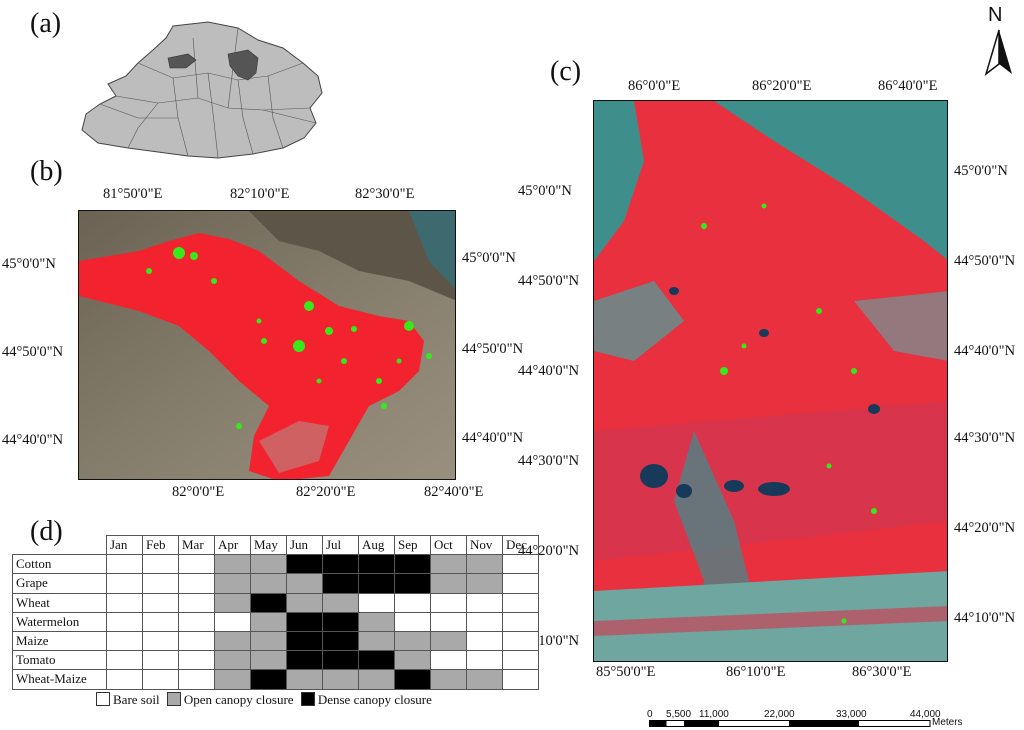  Describe the element at coordinates (882, 672) in the screenshot. I see `map-c-bottom-tick: 86°30'0"E` at that location.